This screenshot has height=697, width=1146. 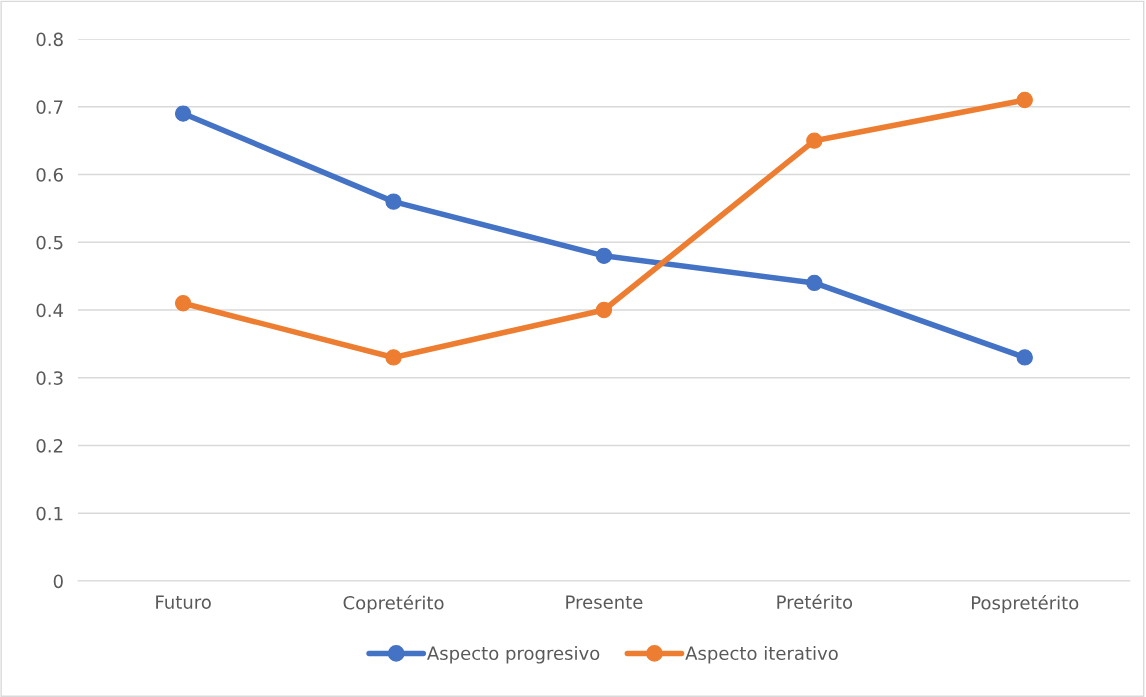 What do you see at coordinates (49, 174) in the screenshot?
I see `y-tick-label: 0.6` at bounding box center [49, 174].